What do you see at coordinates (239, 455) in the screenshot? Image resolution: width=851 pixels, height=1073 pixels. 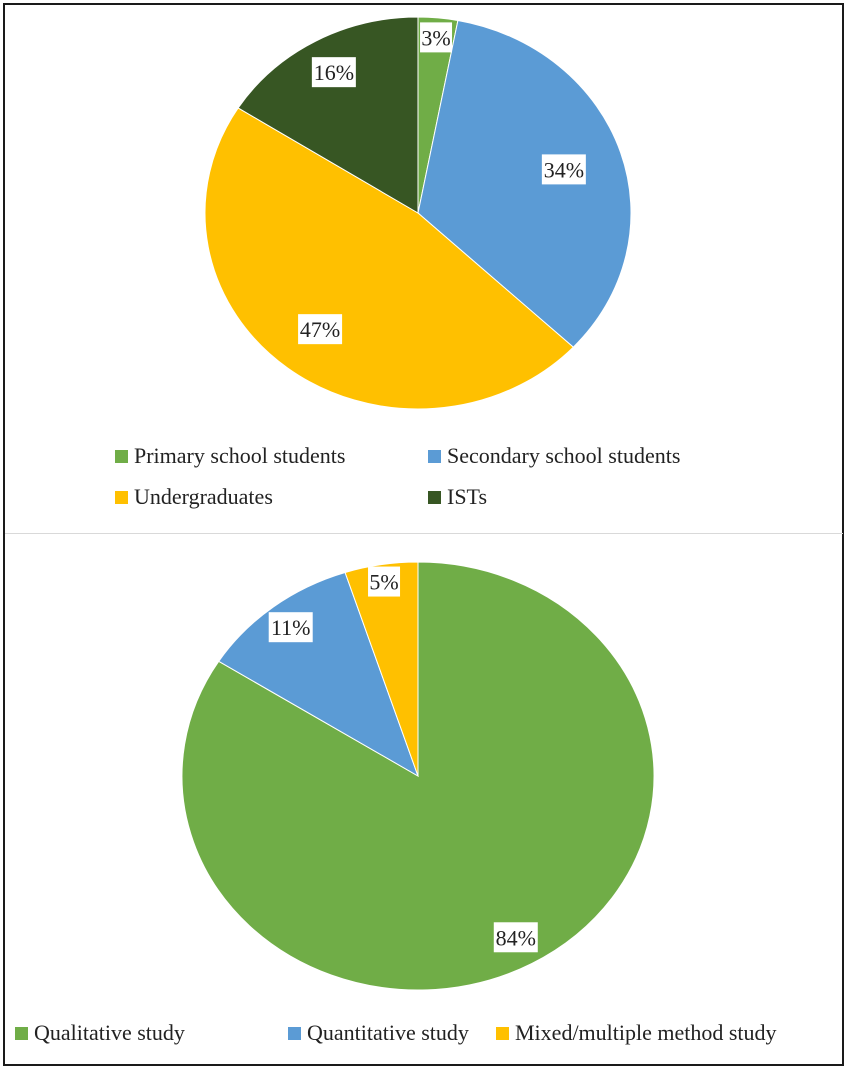 I see `legend-label: Primary school students` at bounding box center [239, 455].